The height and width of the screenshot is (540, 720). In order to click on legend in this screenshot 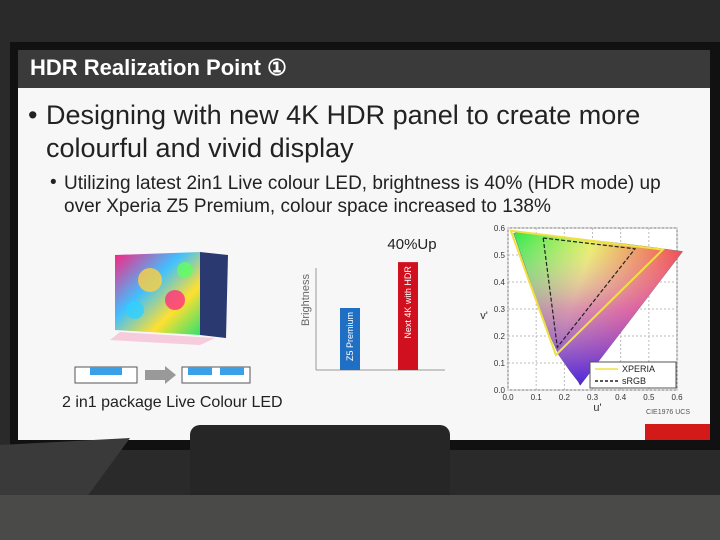, I will do `click(633, 375)`.